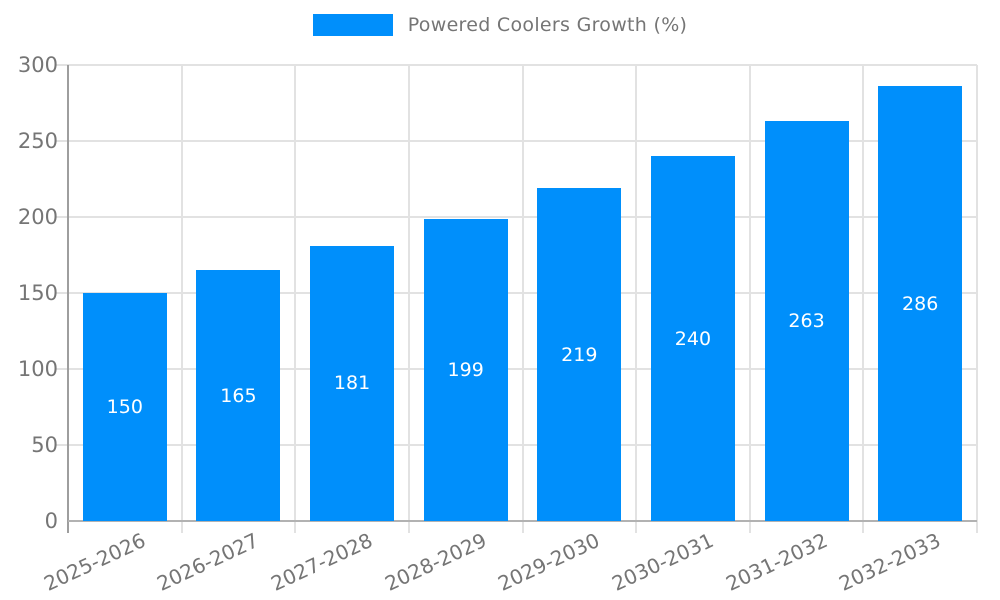 The image size is (1000, 600). Describe the element at coordinates (37, 65) in the screenshot. I see `y-tick-label: 300` at that location.